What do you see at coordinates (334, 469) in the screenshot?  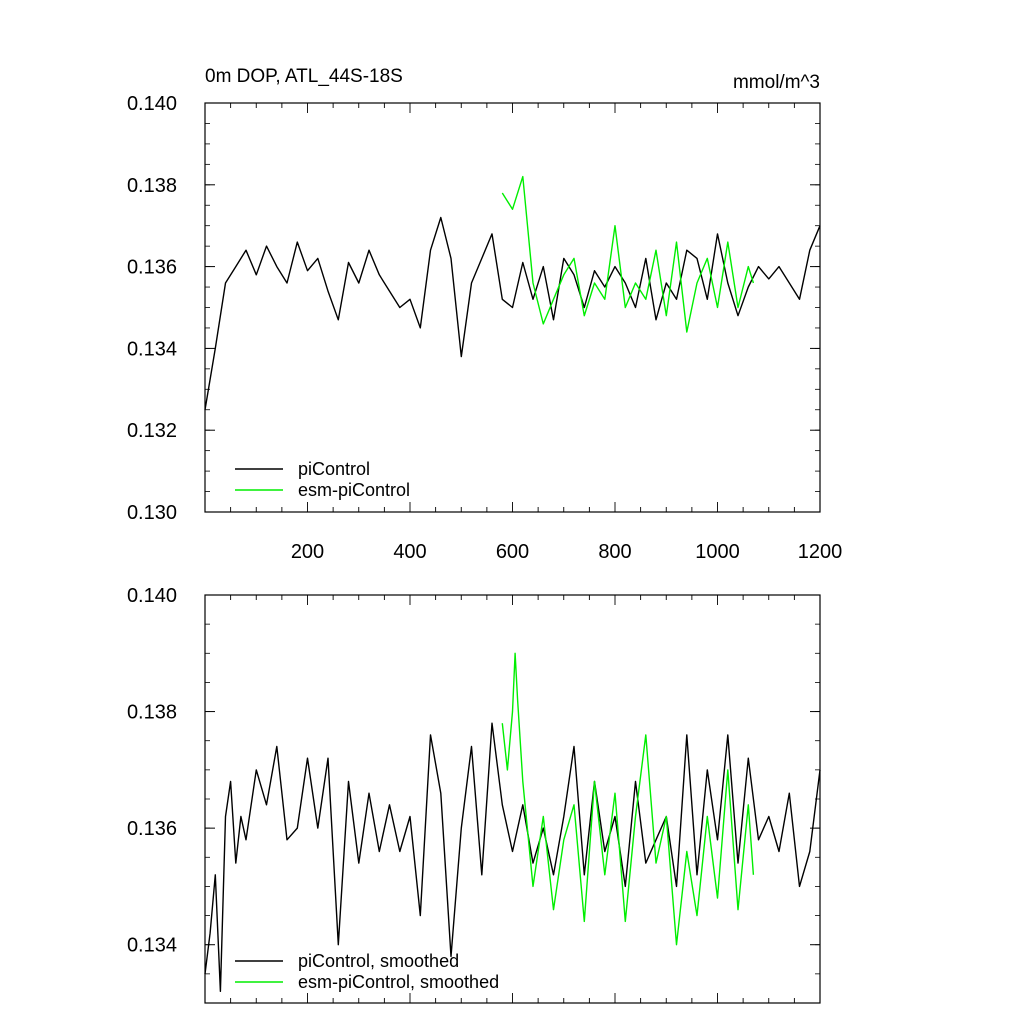 I see `legend-label-picontrol: piControl` at bounding box center [334, 469].